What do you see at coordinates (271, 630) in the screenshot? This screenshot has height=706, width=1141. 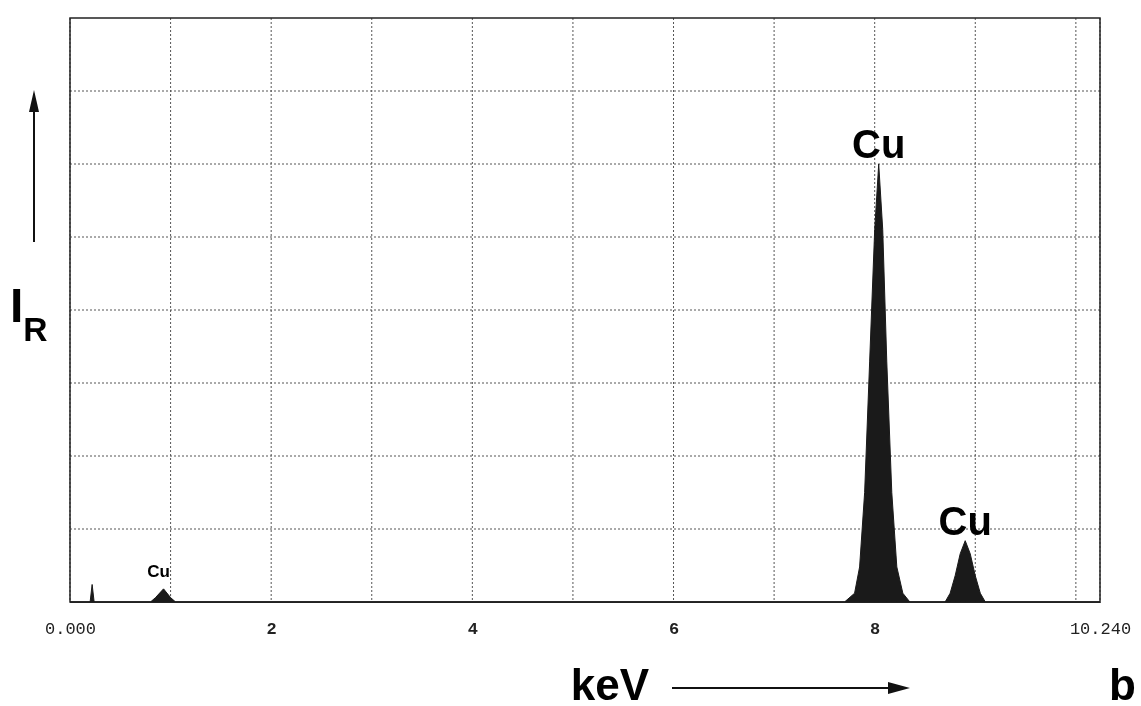 I see `x-tick-label: 2` at bounding box center [271, 630].